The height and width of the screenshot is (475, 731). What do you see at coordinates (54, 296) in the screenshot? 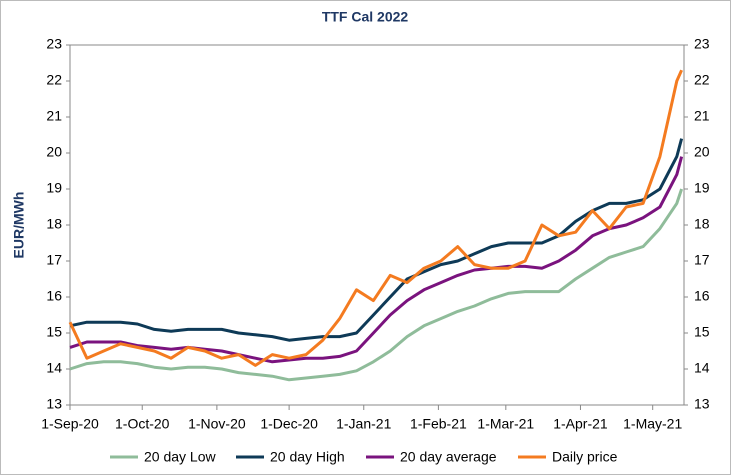
I see `y-tick-label: 16` at bounding box center [54, 296].